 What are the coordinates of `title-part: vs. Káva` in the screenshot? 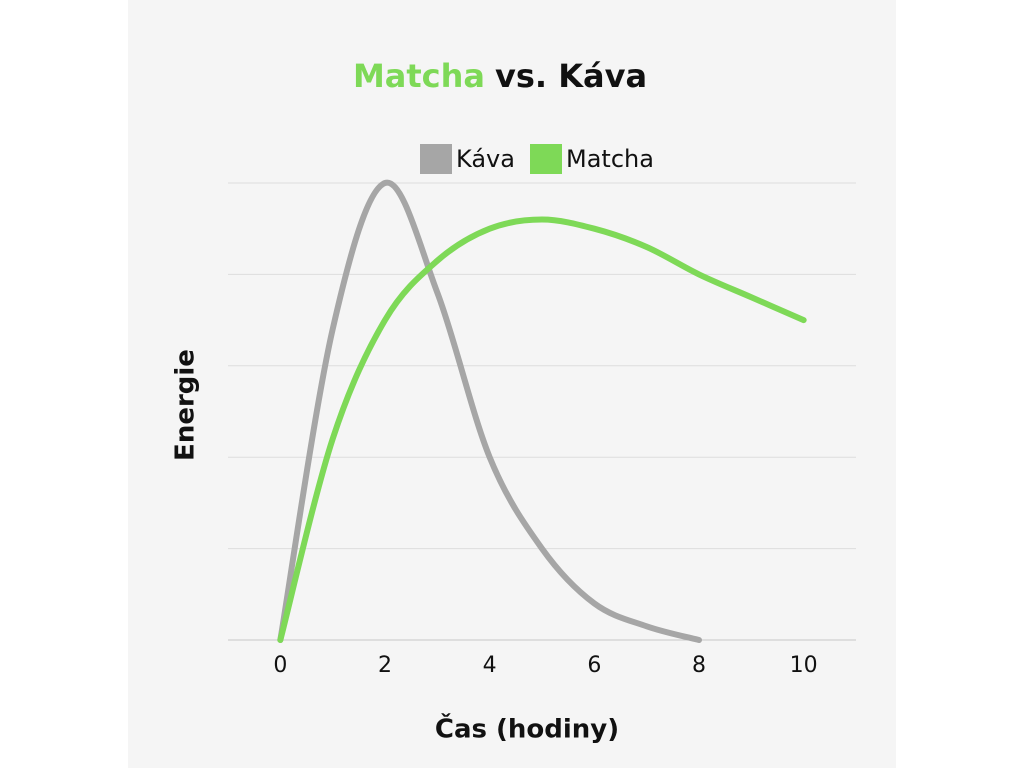 It's located at (571, 76).